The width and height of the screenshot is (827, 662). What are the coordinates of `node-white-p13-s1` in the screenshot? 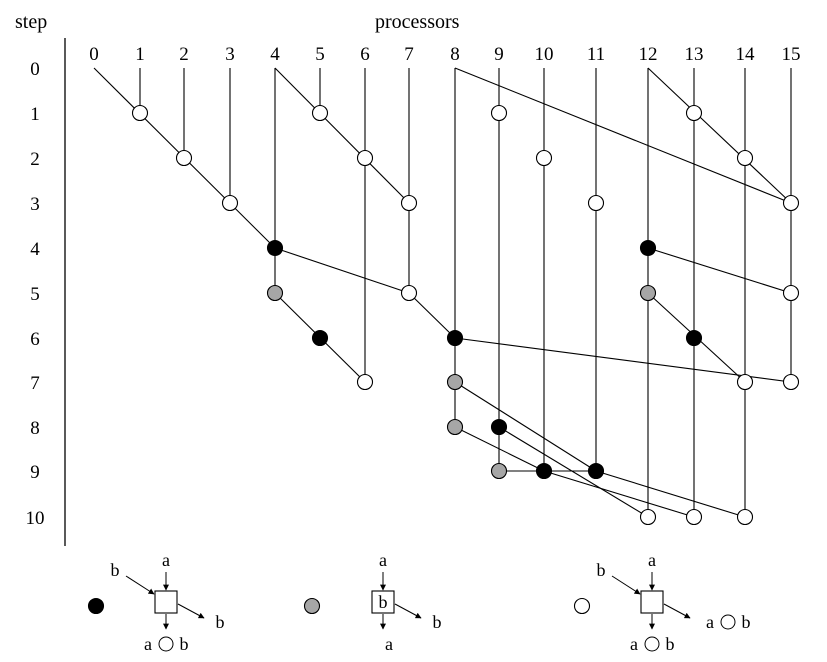 It's located at (694, 113).